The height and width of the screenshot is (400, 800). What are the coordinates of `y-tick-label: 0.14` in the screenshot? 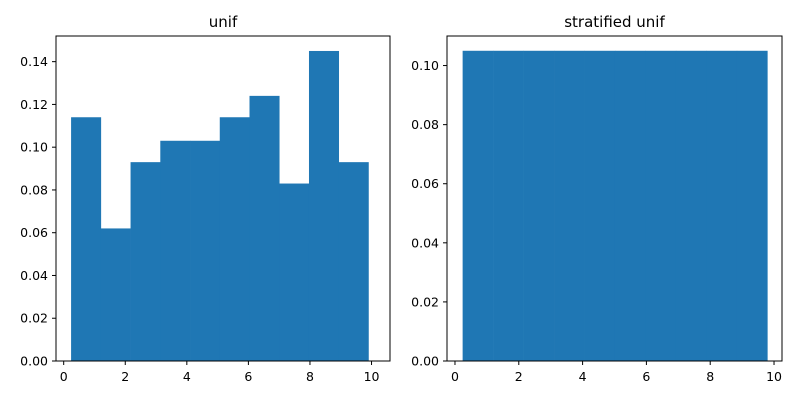 It's located at (34, 61).